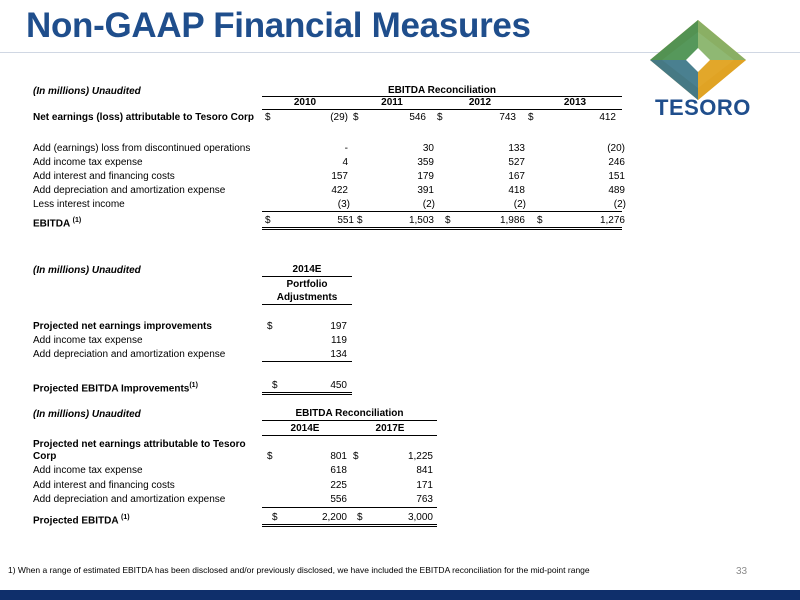 The height and width of the screenshot is (600, 800). I want to click on table1-cell: 412, so click(607, 117).